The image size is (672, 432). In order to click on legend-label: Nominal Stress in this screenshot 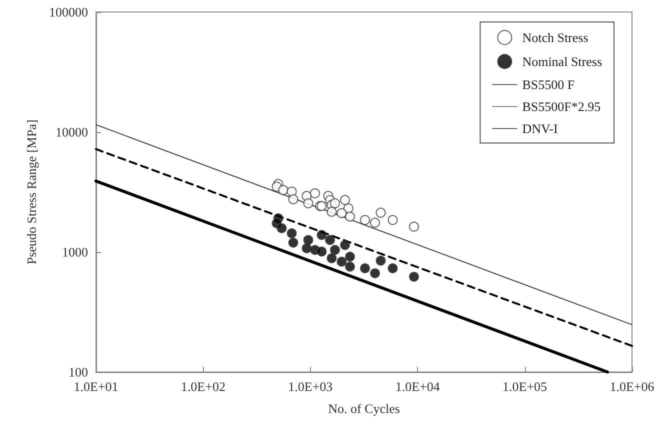, I will do `click(562, 61)`.